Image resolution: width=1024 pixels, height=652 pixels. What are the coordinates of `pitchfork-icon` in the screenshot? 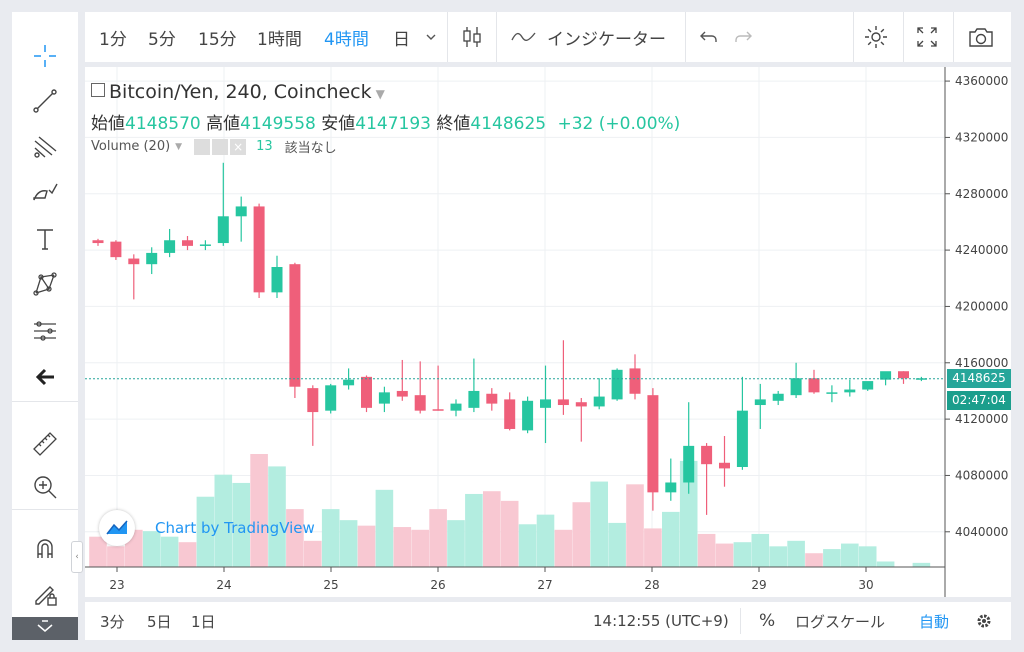 It's located at (45, 146).